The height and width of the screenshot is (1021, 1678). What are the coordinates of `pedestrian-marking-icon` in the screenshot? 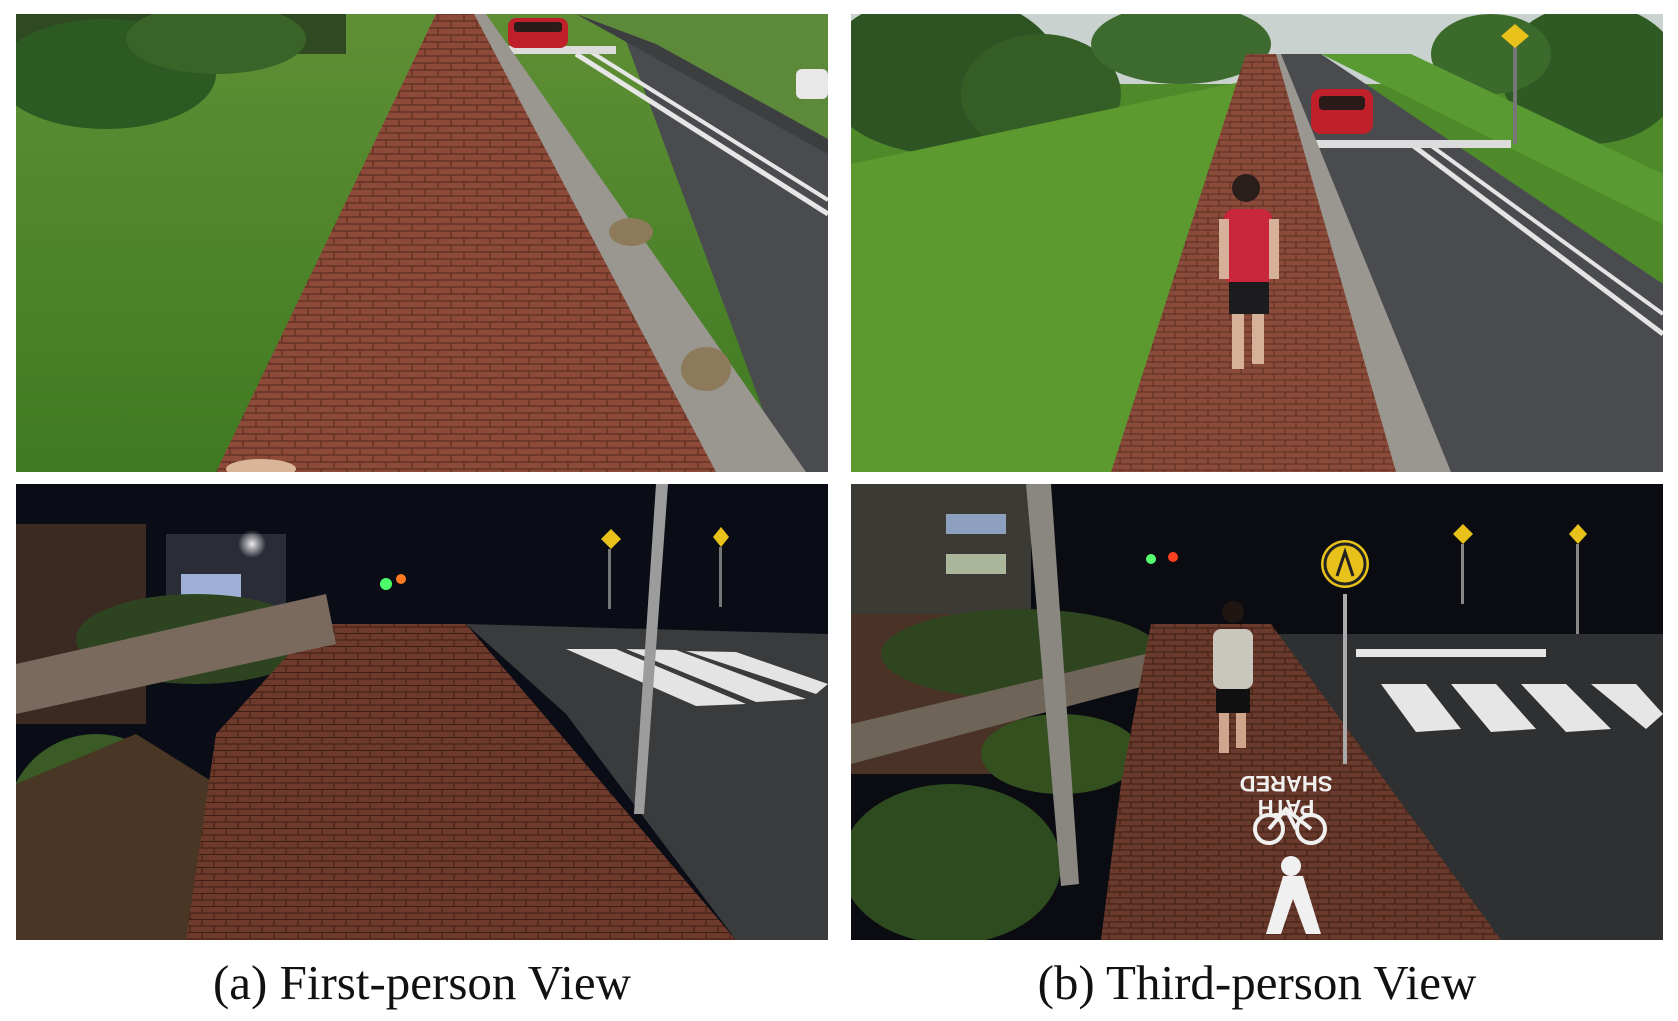 It's located at (1293, 895).